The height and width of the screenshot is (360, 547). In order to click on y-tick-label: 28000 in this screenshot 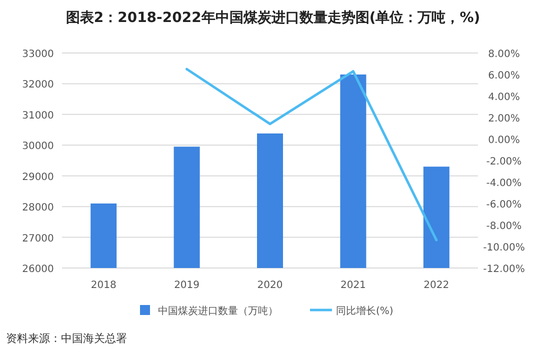, I will do `click(38, 208)`.